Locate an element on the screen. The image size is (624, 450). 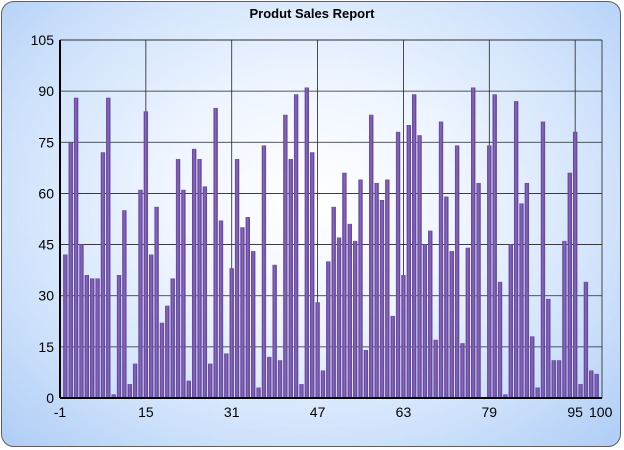
x-tick-label: 15 is located at coordinates (146, 412).